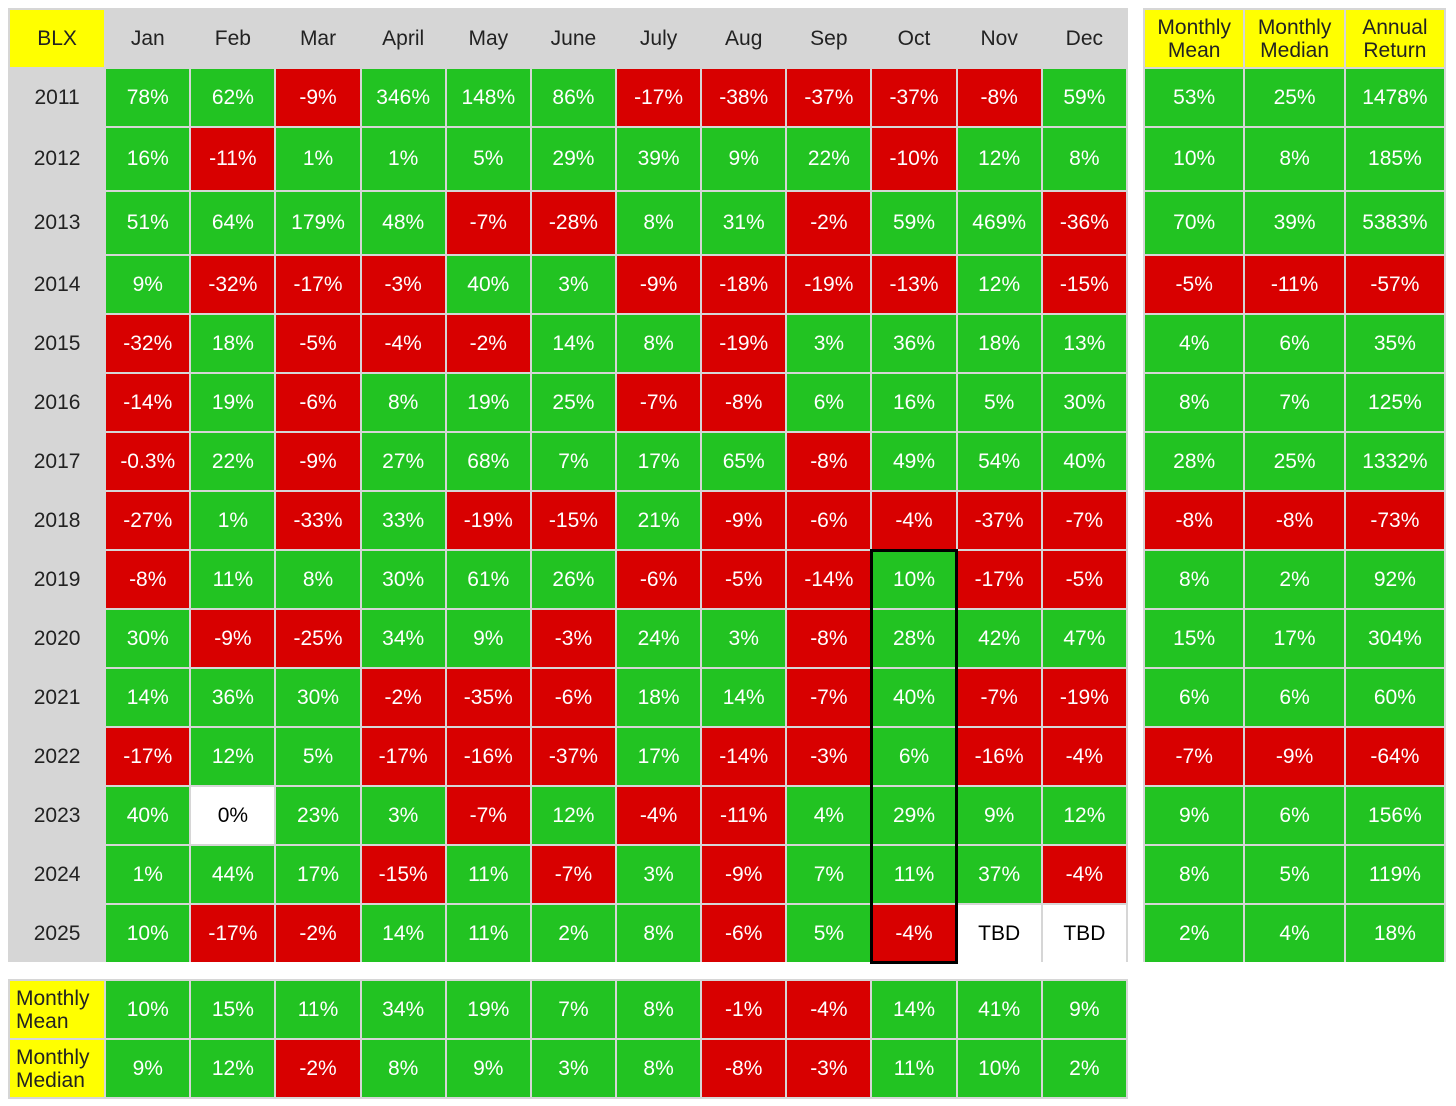 The image size is (1456, 1106). I want to click on return-cell-2024-mar: 17%, so click(318, 874).